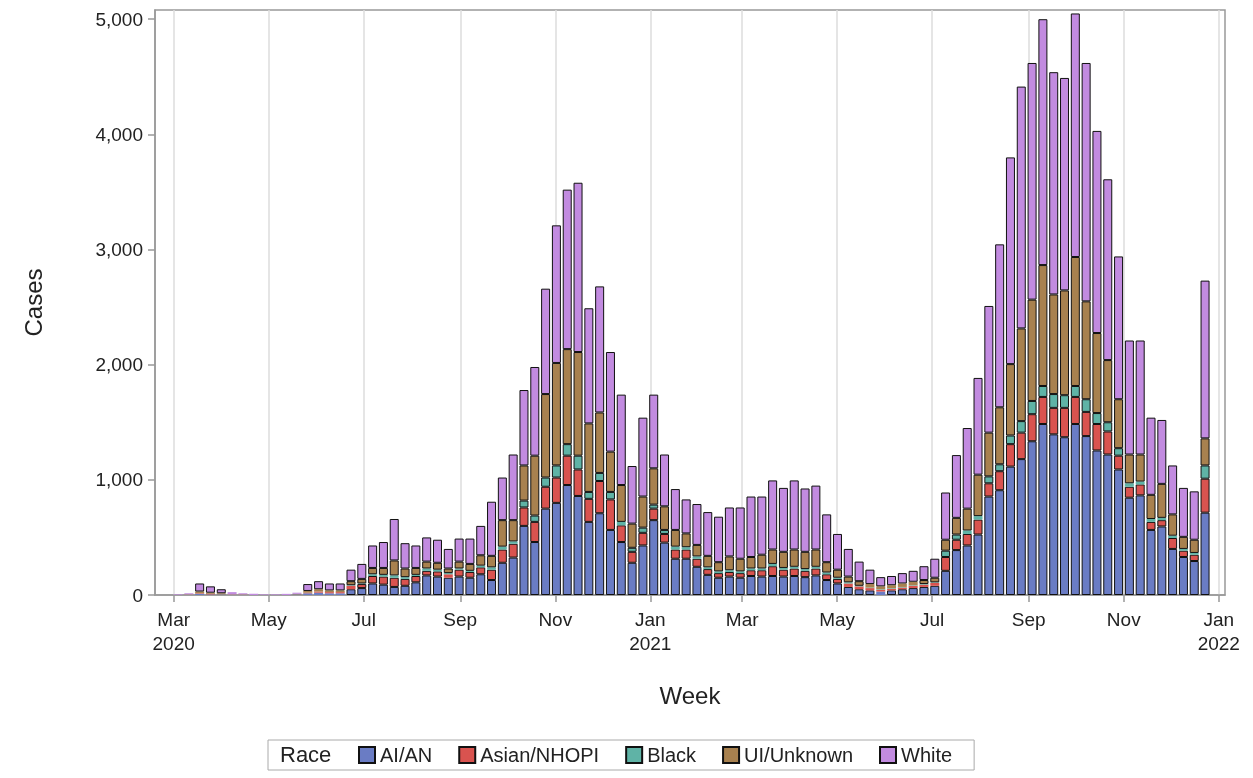  Describe the element at coordinates (119, 250) in the screenshot. I see `y-tick-label: 3,000` at that location.